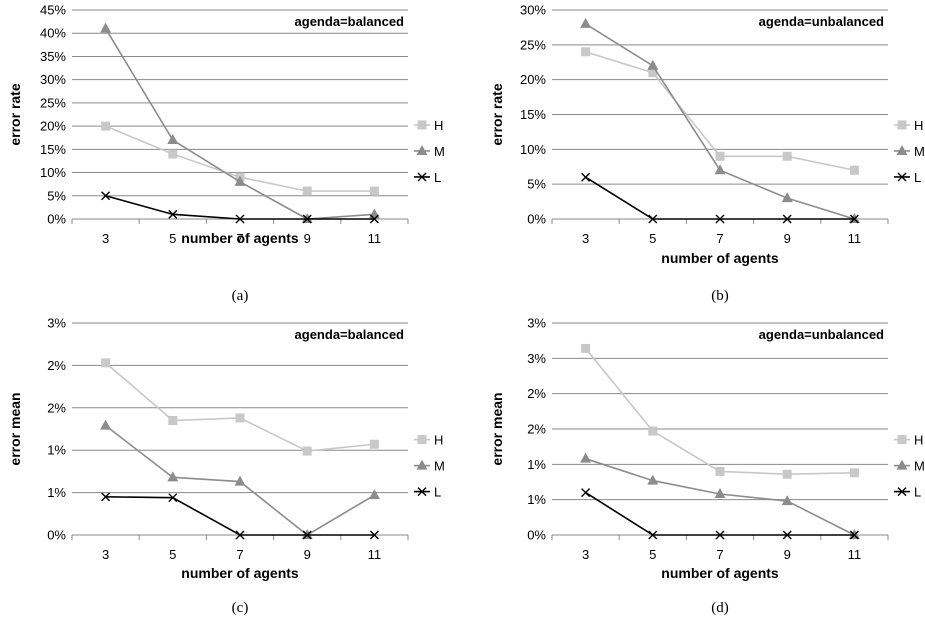  I want to click on x-axis-label: number of agents, so click(720, 573).